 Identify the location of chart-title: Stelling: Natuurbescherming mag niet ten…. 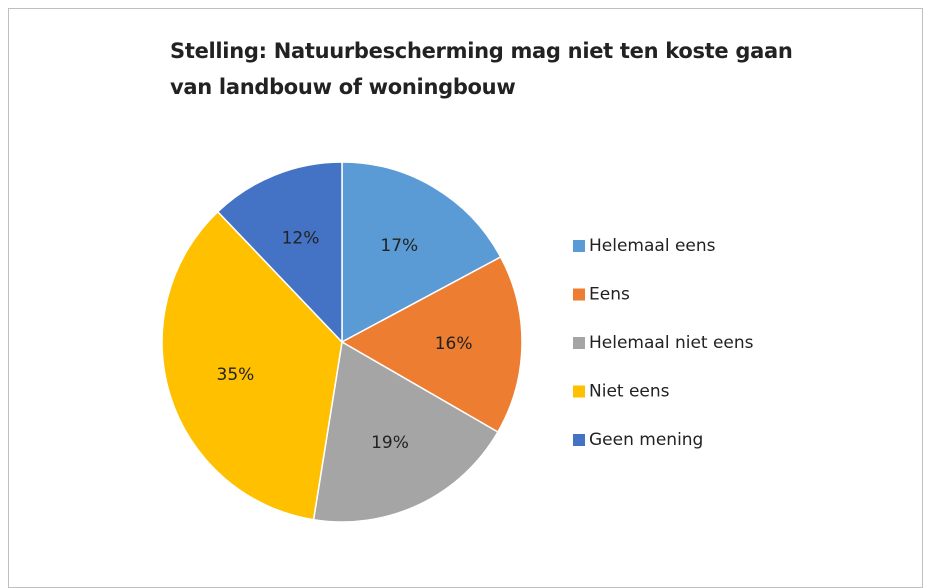
(481, 69).